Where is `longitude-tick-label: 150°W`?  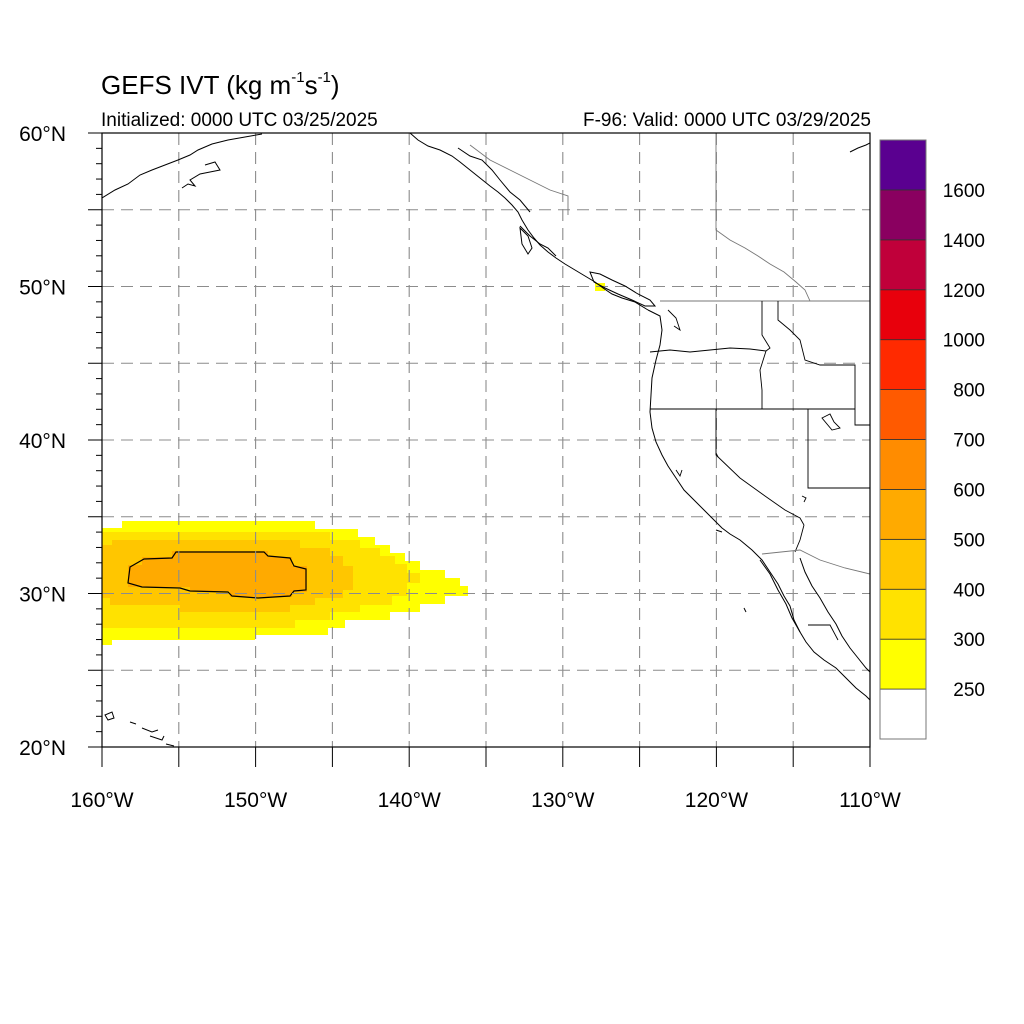 longitude-tick-label: 150°W is located at coordinates (255, 800).